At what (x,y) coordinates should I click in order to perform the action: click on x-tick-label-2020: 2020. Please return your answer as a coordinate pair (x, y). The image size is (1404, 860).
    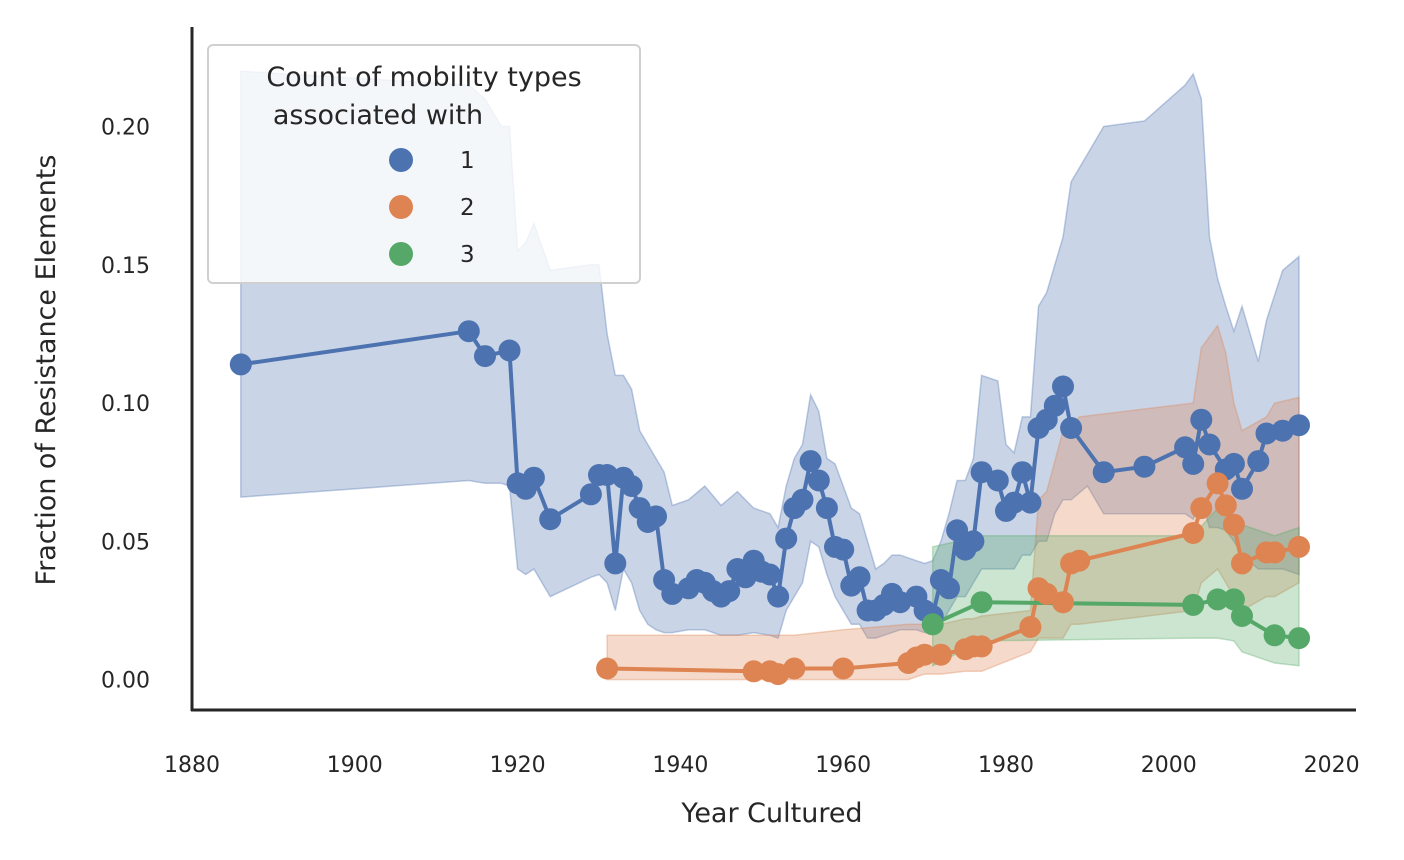
    Looking at the image, I should click on (1332, 765).